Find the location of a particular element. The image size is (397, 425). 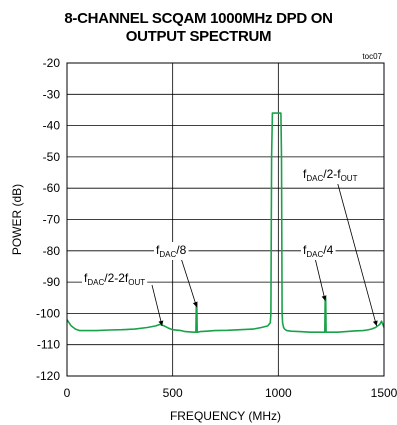

annotation-text-part: /2-f is located at coordinates (332, 174).